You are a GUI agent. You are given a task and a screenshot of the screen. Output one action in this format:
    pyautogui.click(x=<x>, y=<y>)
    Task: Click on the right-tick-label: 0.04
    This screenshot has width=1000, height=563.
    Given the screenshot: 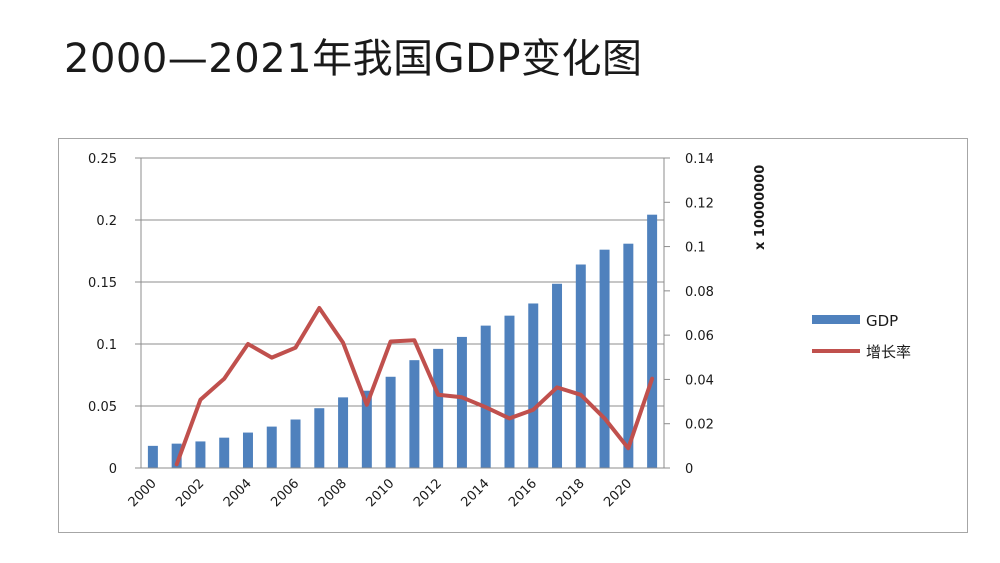 What is the action you would take?
    pyautogui.click(x=699, y=380)
    